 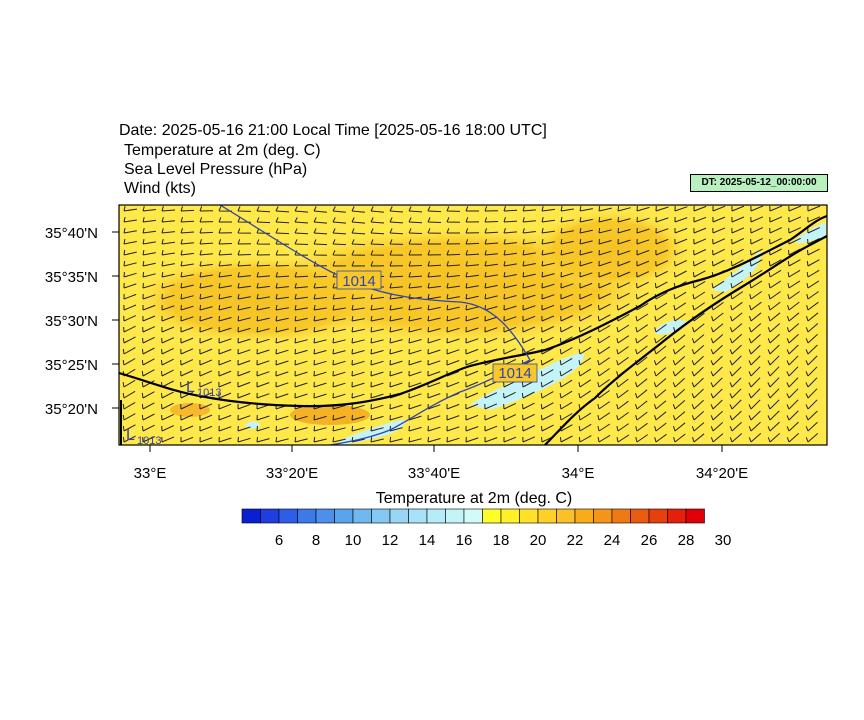 What do you see at coordinates (685, 340) in the screenshot?
I see `south-coastline` at bounding box center [685, 340].